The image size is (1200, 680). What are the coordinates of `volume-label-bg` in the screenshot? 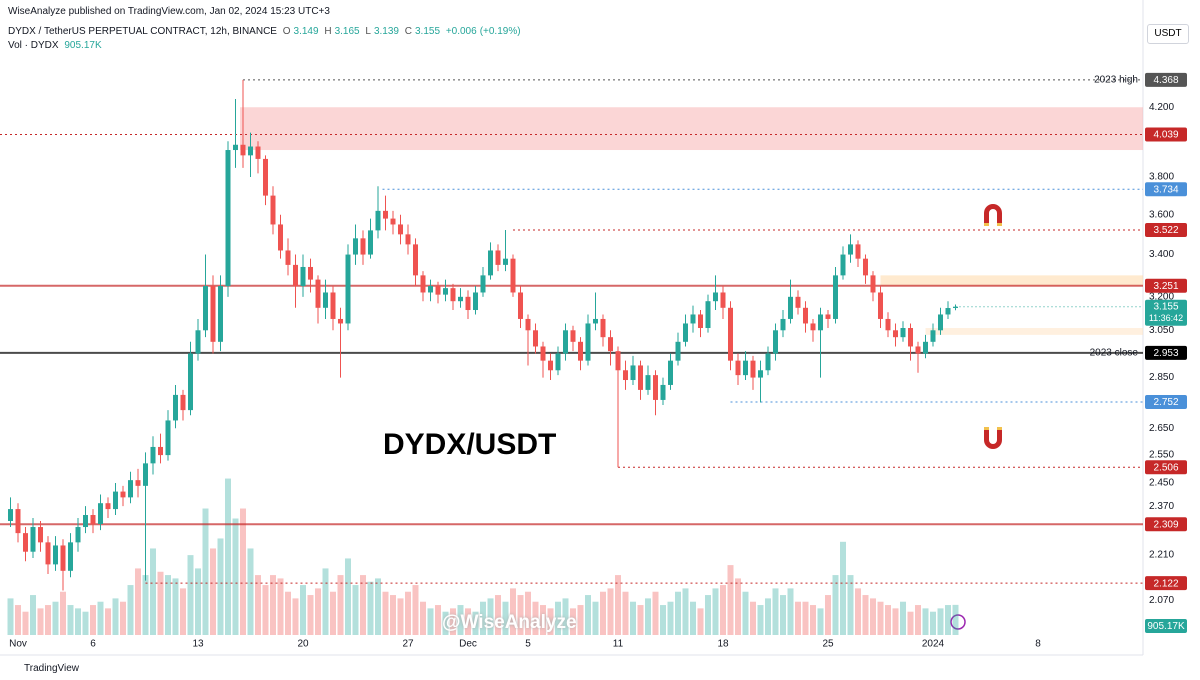 It's located at (1166, 626).